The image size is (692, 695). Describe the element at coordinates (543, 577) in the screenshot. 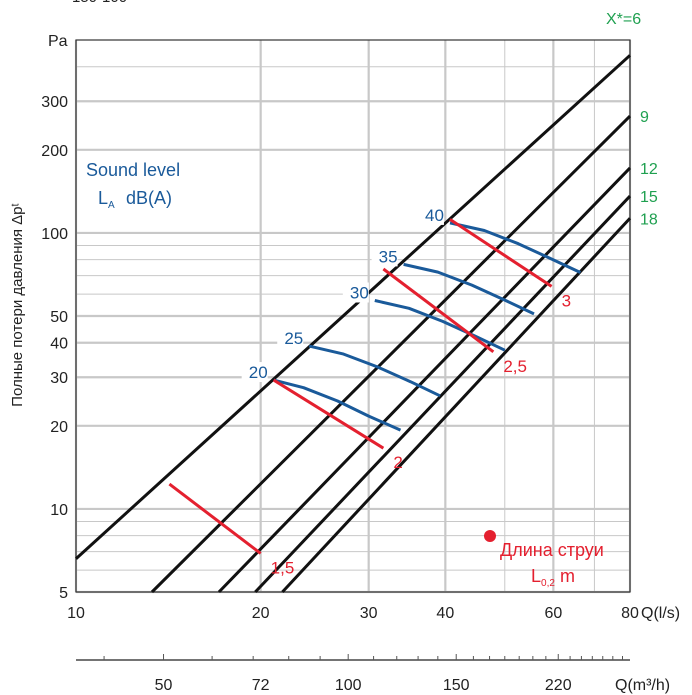

I see `throw-length-l02: L0,2` at that location.